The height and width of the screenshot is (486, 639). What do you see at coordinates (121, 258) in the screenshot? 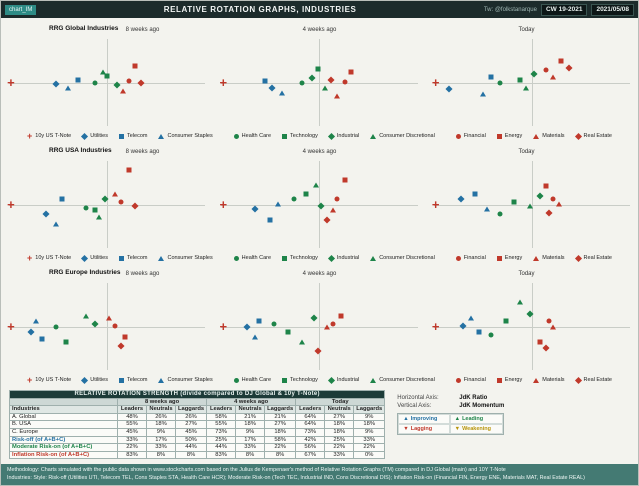
I see `telecom-marker` at bounding box center [121, 258].